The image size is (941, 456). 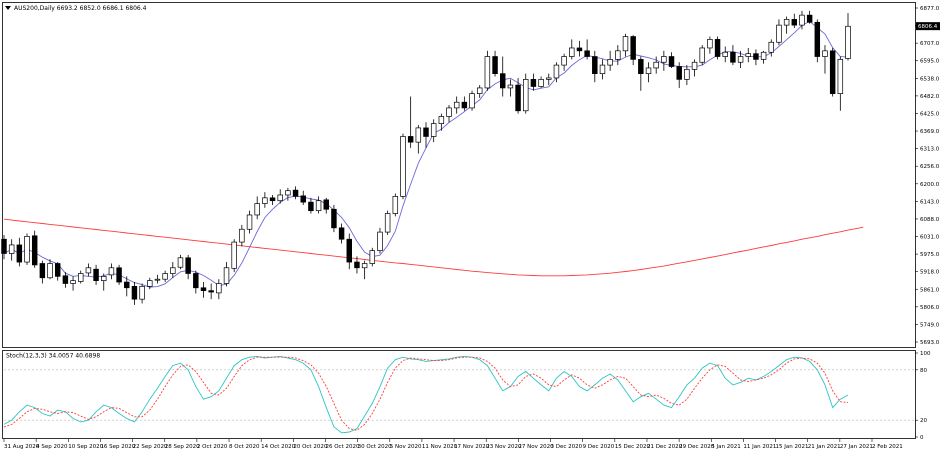 What do you see at coordinates (930, 325) in the screenshot?
I see `price-tick-label: 5749.0` at bounding box center [930, 325].